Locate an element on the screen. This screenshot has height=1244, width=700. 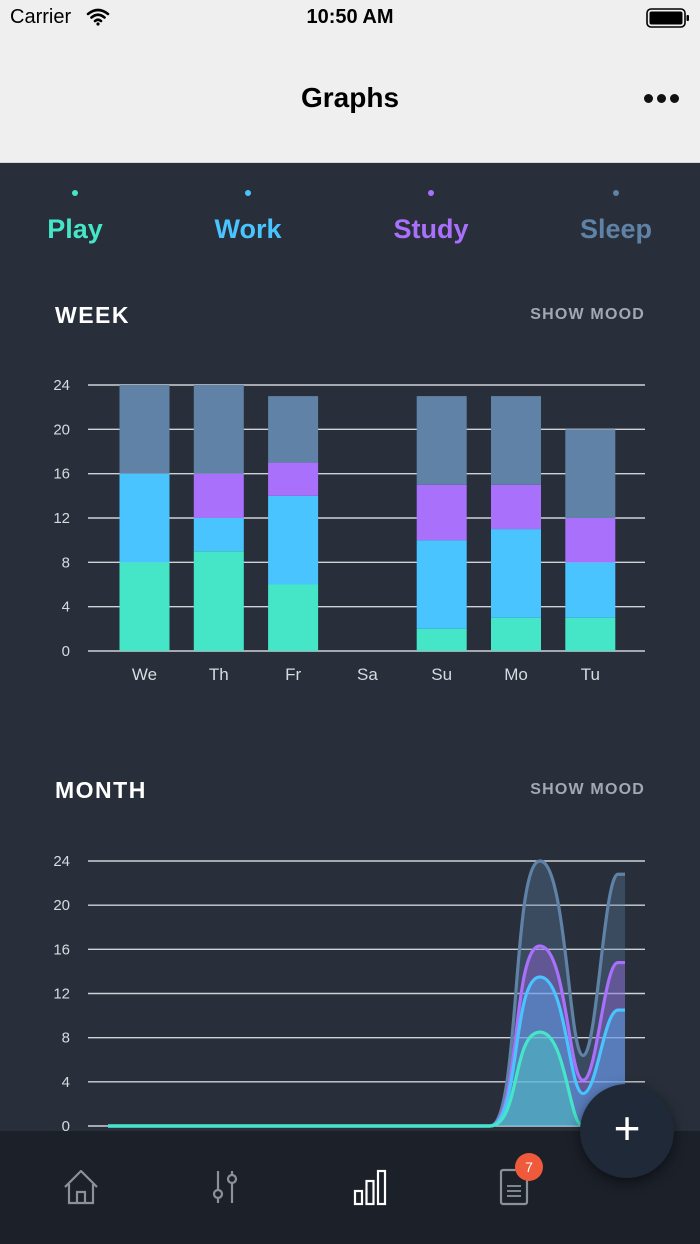
legend-item-sleep: Sleep is located at coordinates (616, 217).